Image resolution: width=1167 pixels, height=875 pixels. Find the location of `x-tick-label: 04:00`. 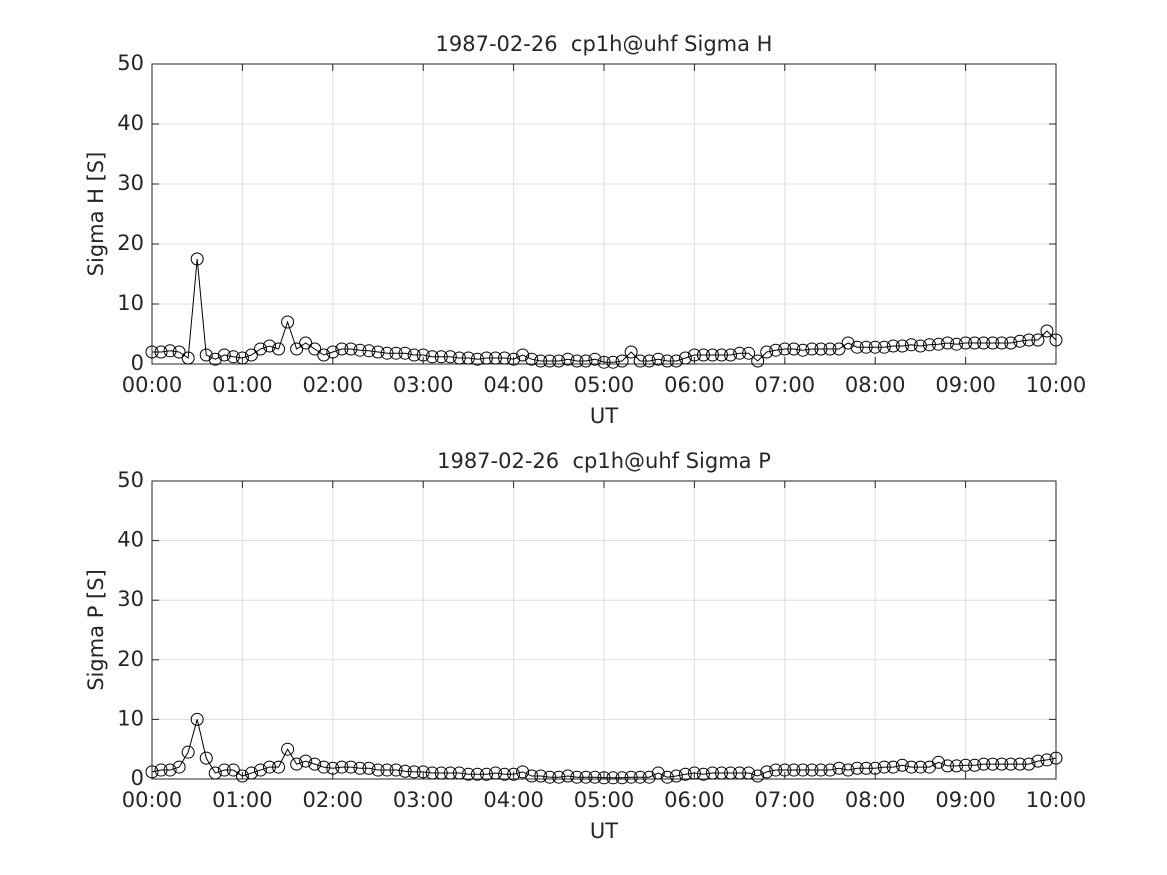

x-tick-label: 04:00 is located at coordinates (513, 385).